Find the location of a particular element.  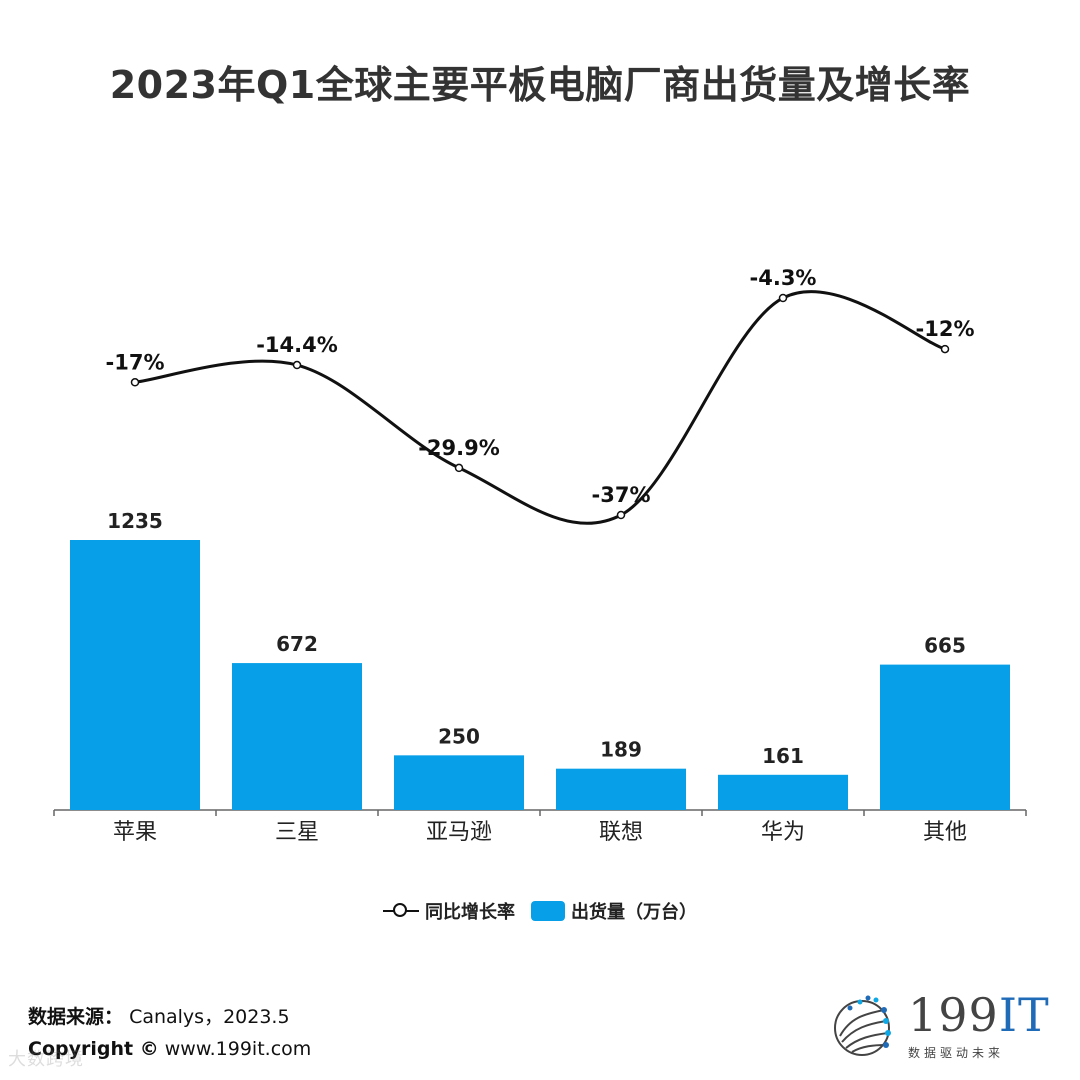

line-swatch is located at coordinates (401, 911).